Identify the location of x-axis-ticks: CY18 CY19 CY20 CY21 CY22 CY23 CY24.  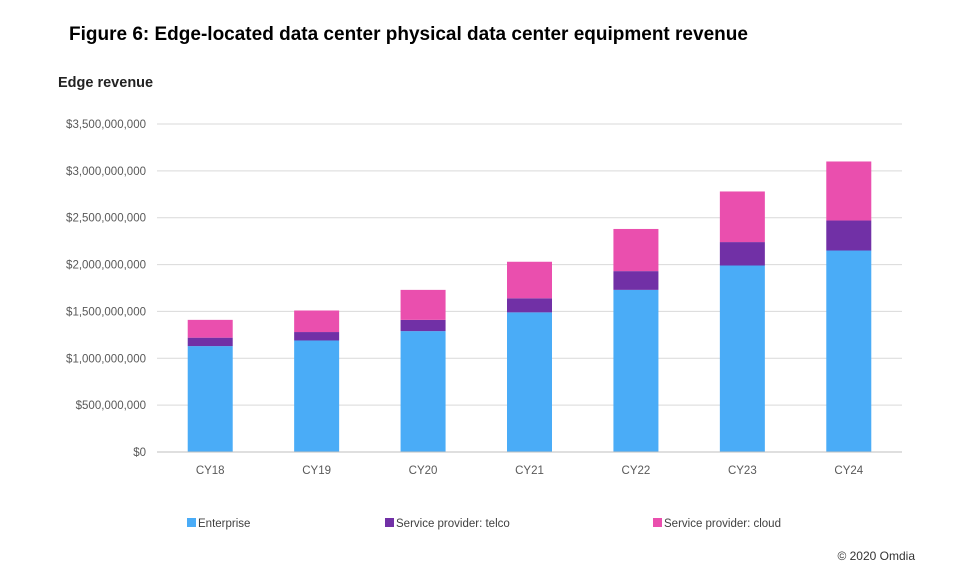
(530, 471).